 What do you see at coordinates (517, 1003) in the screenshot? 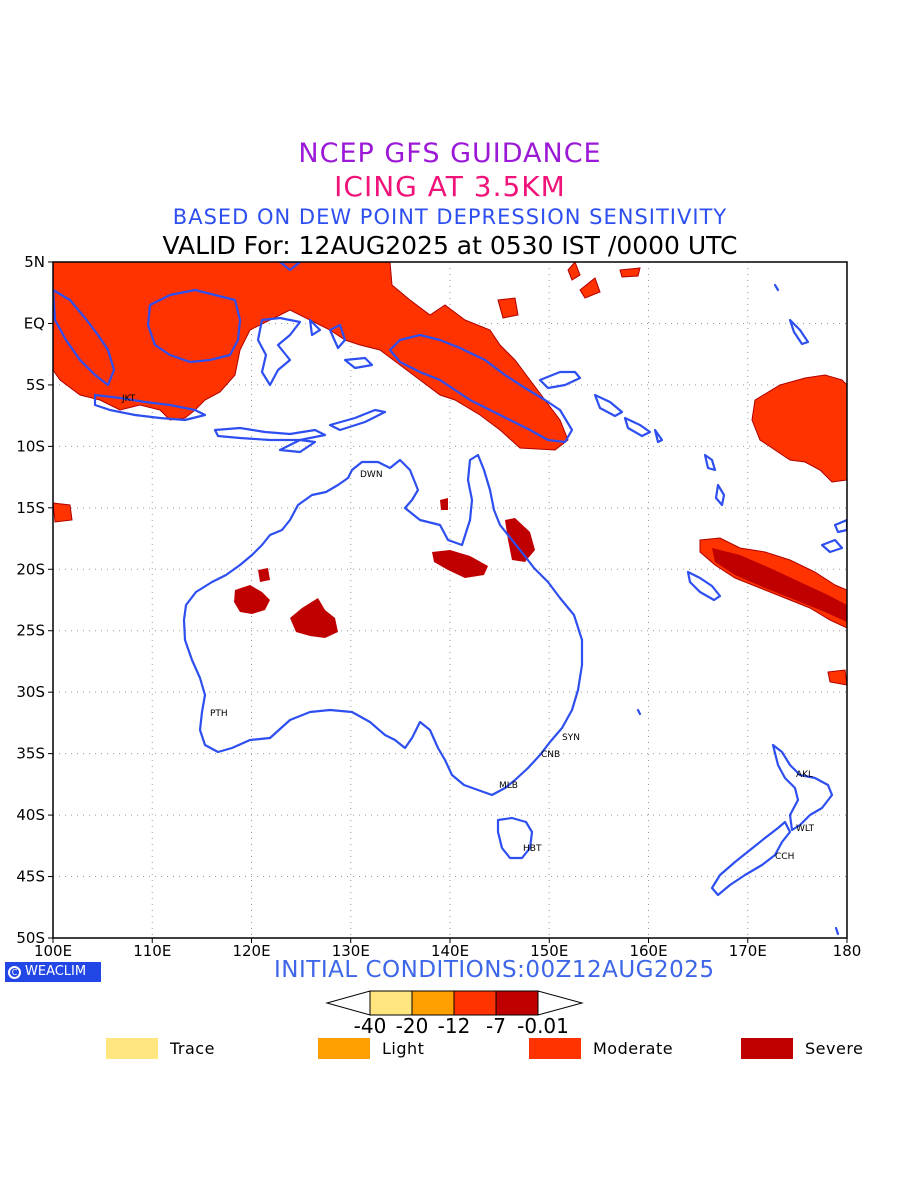
I see `colorbar-severe` at bounding box center [517, 1003].